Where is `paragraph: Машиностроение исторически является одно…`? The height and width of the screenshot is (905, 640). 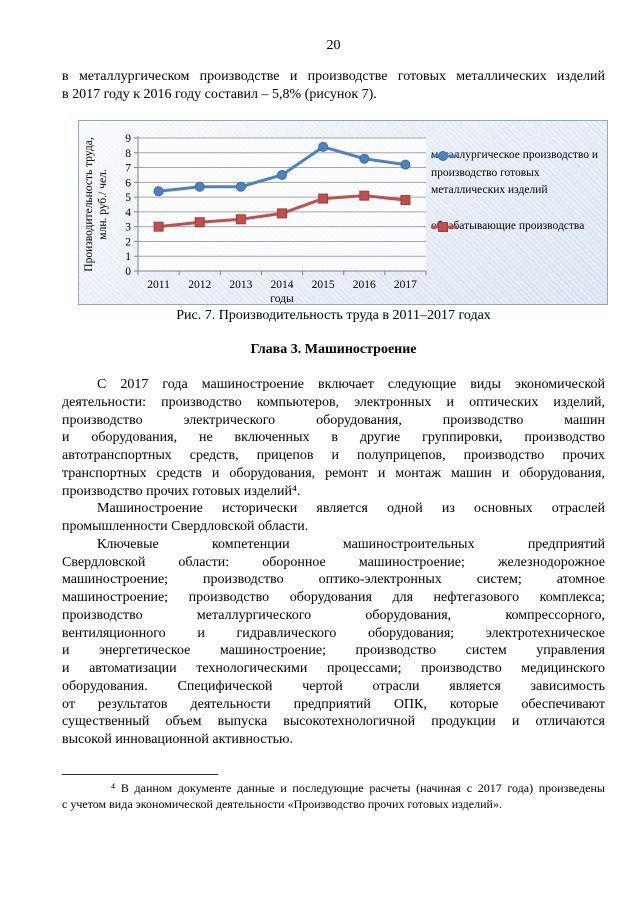
paragraph: Машиностроение исторически является одно… is located at coordinates (333, 518).